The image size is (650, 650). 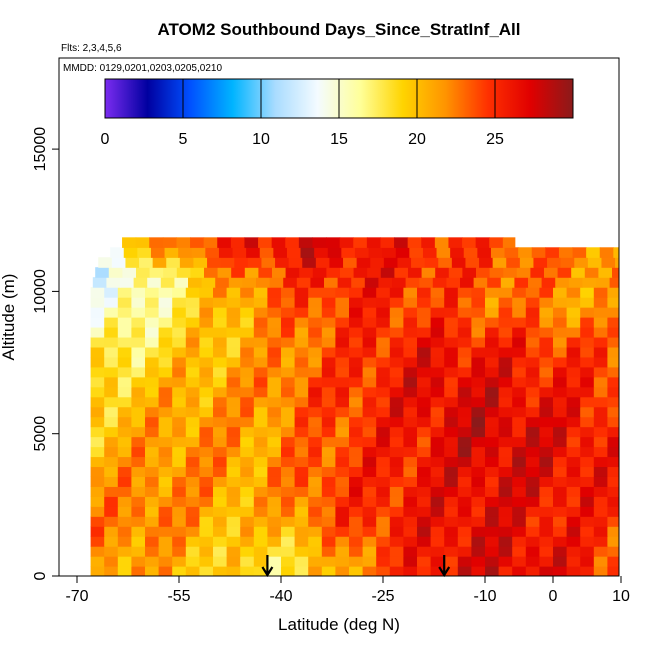 What do you see at coordinates (338, 29) in the screenshot?
I see `chart-title: ATOM2 Southbound Days_Since_StratInf_All` at bounding box center [338, 29].